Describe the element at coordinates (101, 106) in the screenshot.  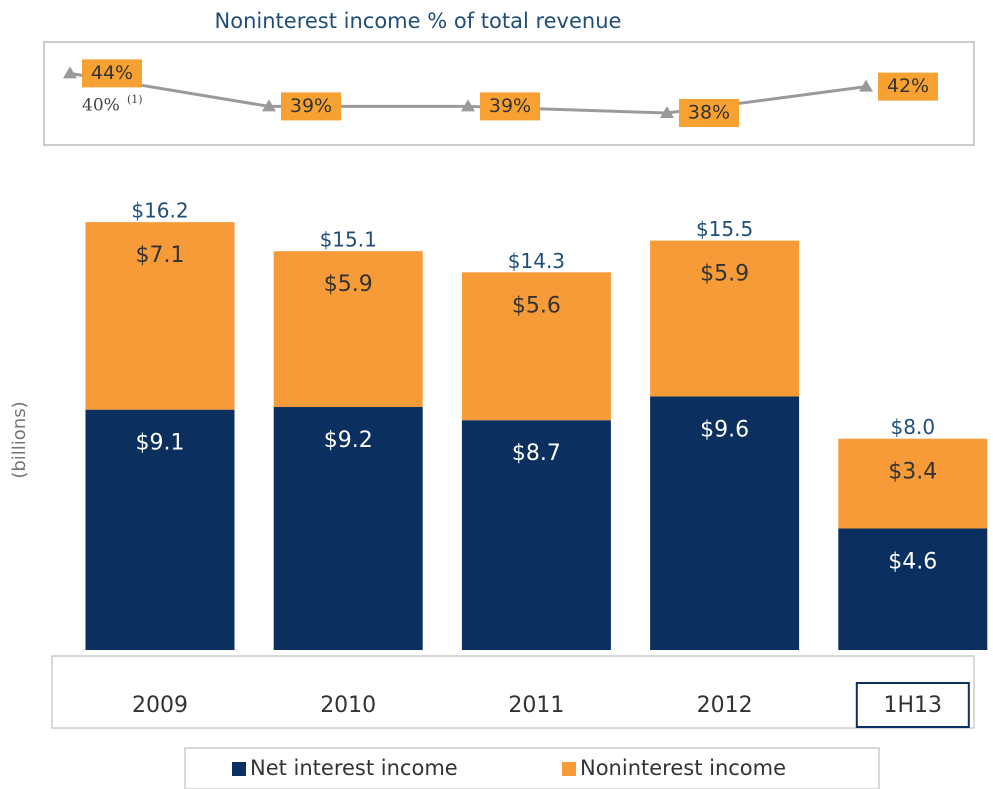
I see `annotation: 40%` at that location.